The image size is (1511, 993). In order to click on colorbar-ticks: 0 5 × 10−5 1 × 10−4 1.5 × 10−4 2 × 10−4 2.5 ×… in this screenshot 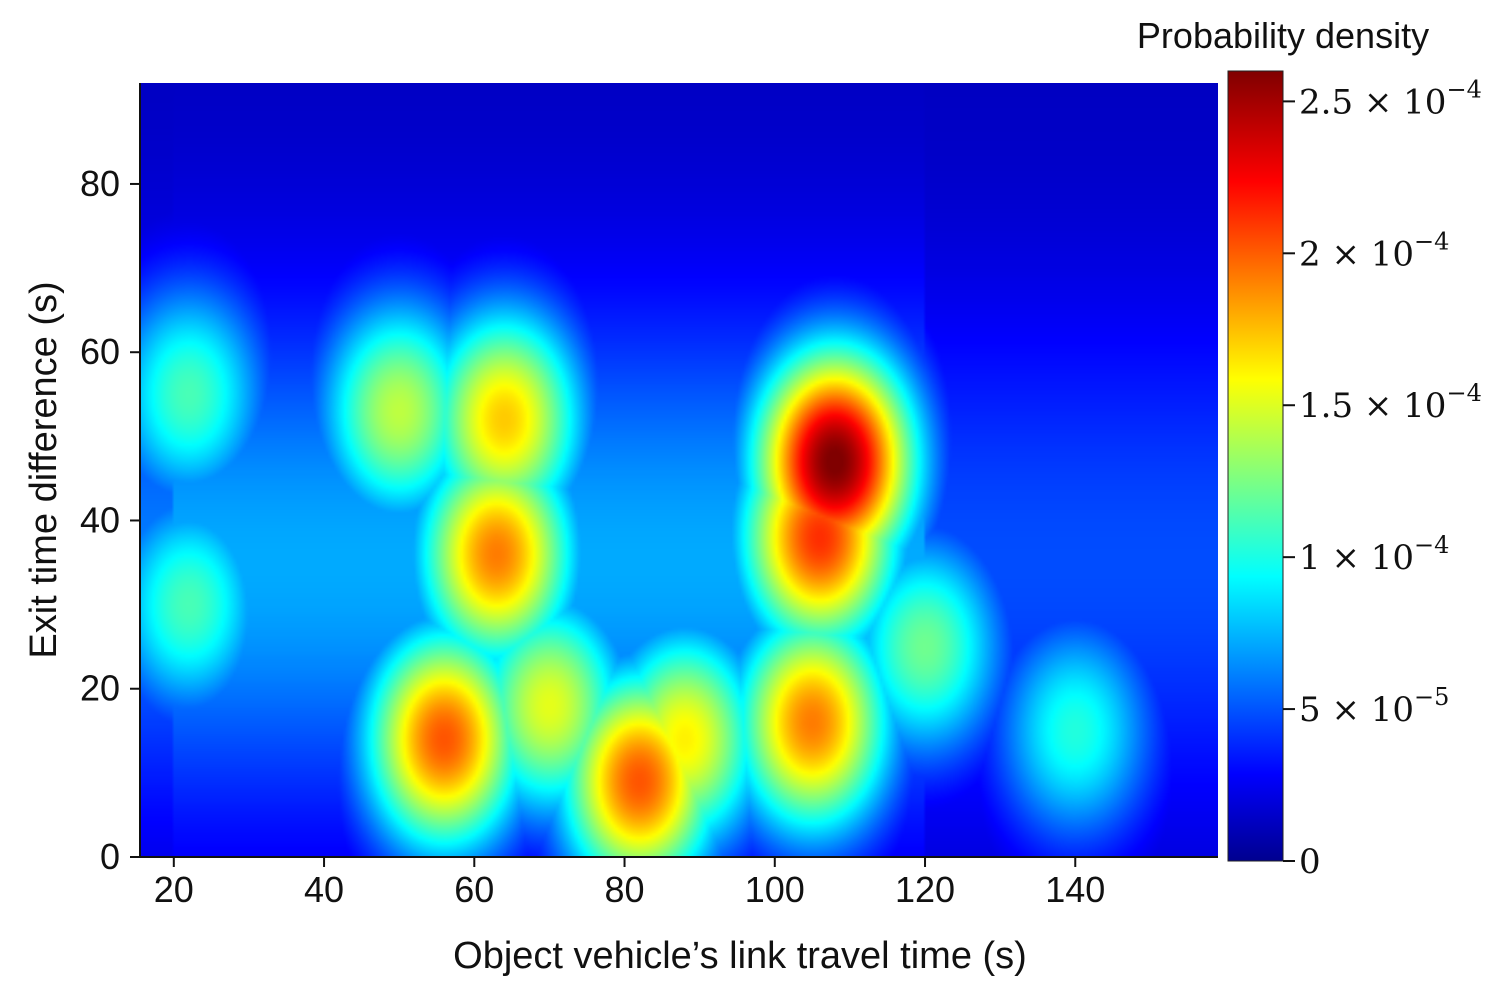, I will do `click(1382, 478)`.